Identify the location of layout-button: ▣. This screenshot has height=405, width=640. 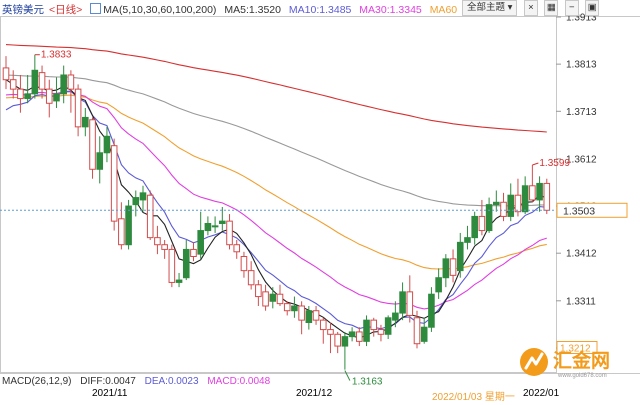
(592, 8).